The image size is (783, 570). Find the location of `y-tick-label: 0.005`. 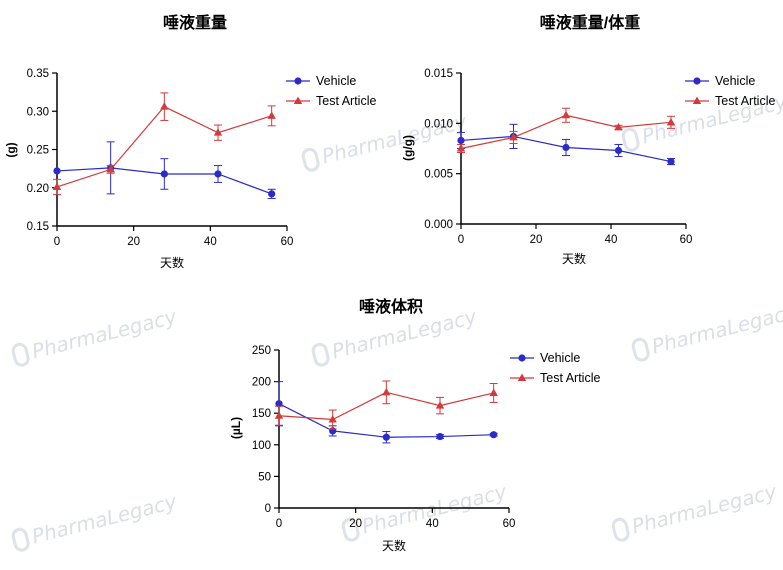

y-tick-label: 0.005 is located at coordinates (438, 175).